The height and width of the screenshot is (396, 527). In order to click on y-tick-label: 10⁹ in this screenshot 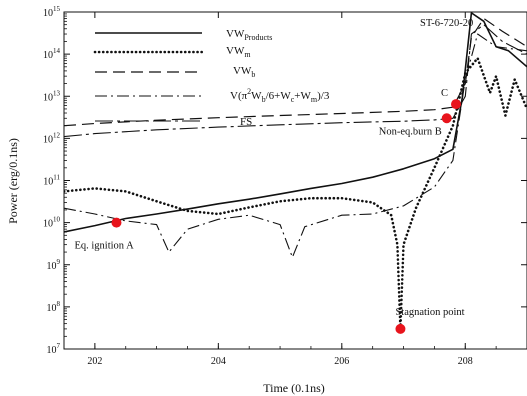, I will do `click(54, 265)`.